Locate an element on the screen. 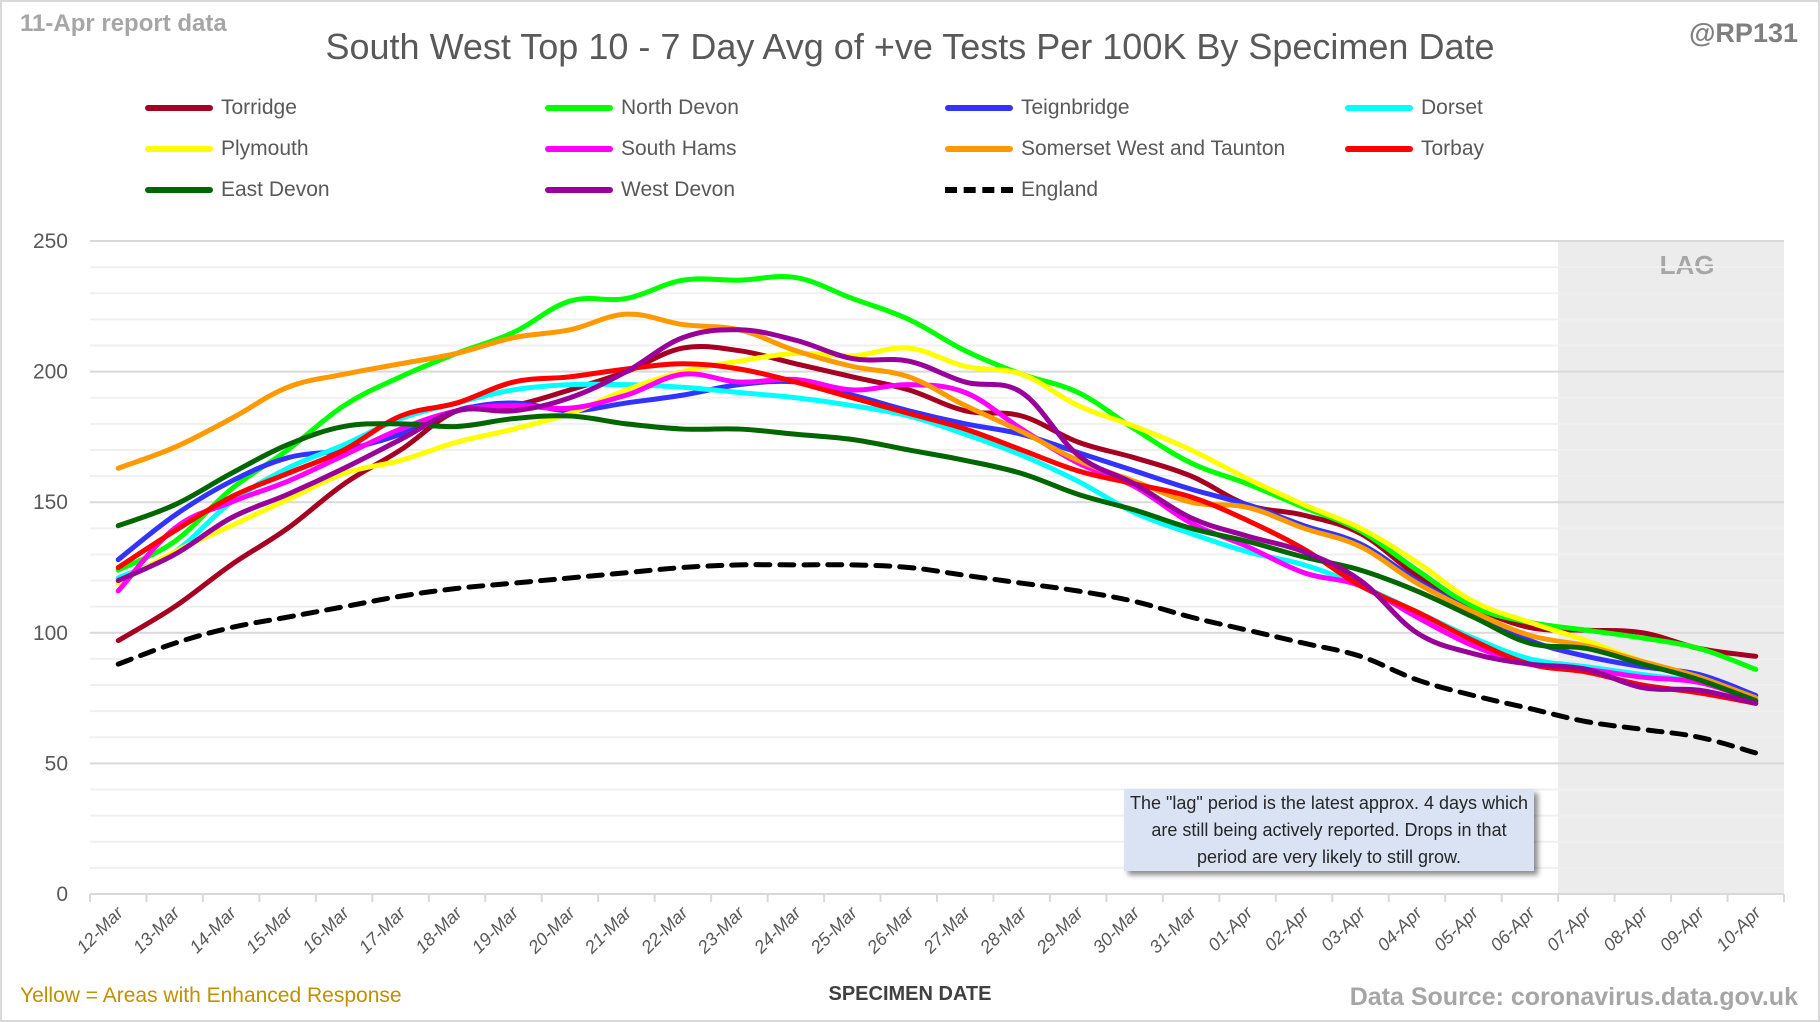  x-tick-label: 30-Mar is located at coordinates (1116, 929).